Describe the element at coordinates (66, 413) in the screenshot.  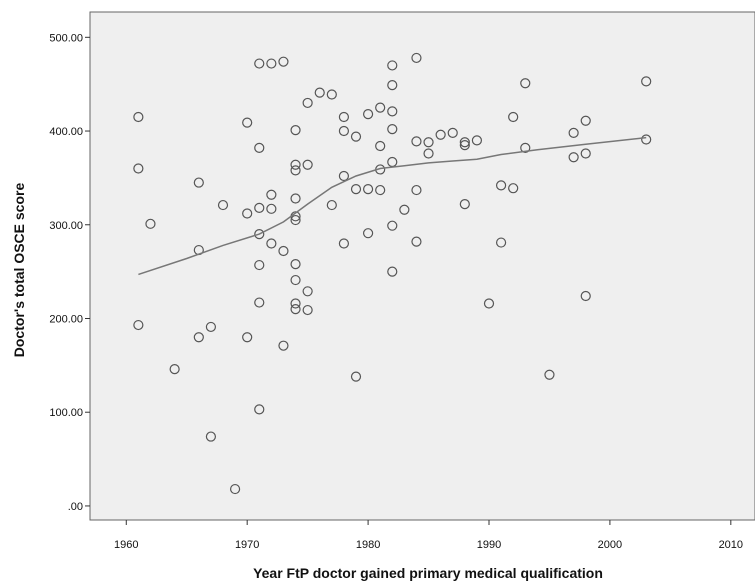
I see `y-tick-label: 100.00` at that location.